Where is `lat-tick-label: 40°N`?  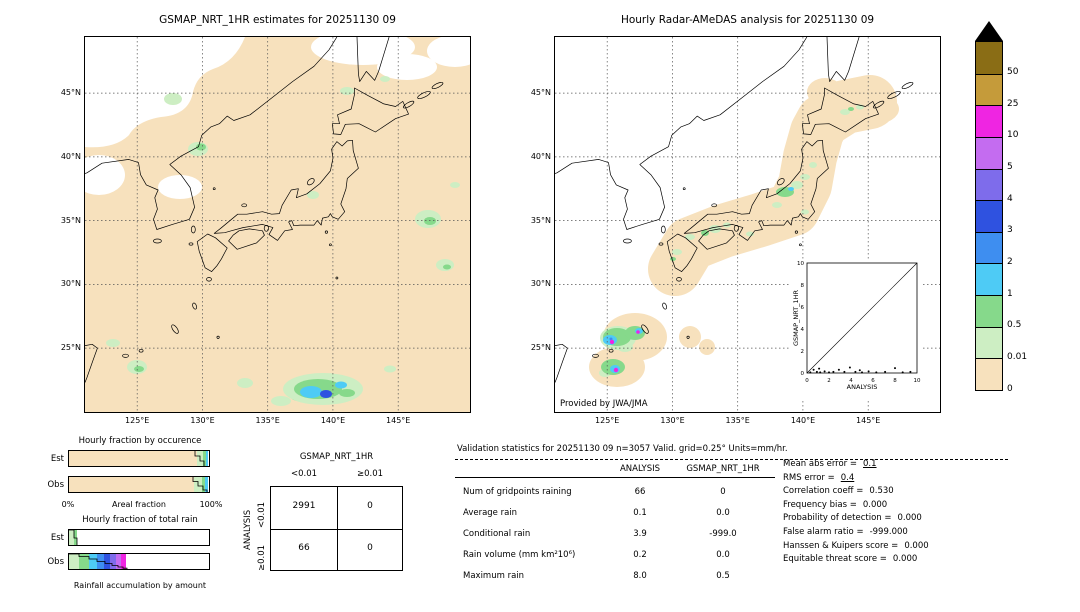 lat-tick-label: 40°N is located at coordinates (540, 156).